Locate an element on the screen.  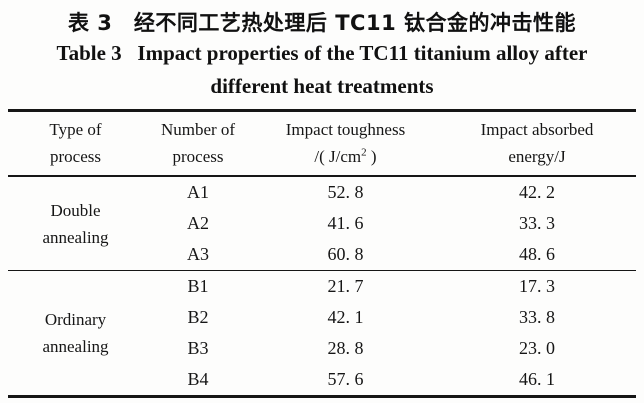
impact-absorbed-energy-value: 46. 1 is located at coordinates (537, 379).